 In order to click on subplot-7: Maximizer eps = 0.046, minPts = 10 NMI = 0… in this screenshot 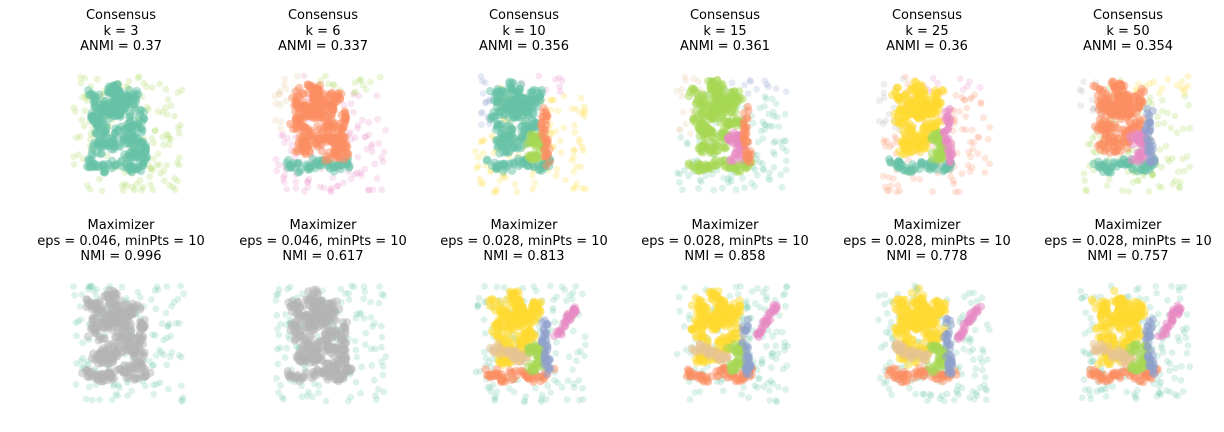, I will do `click(121, 318)`.